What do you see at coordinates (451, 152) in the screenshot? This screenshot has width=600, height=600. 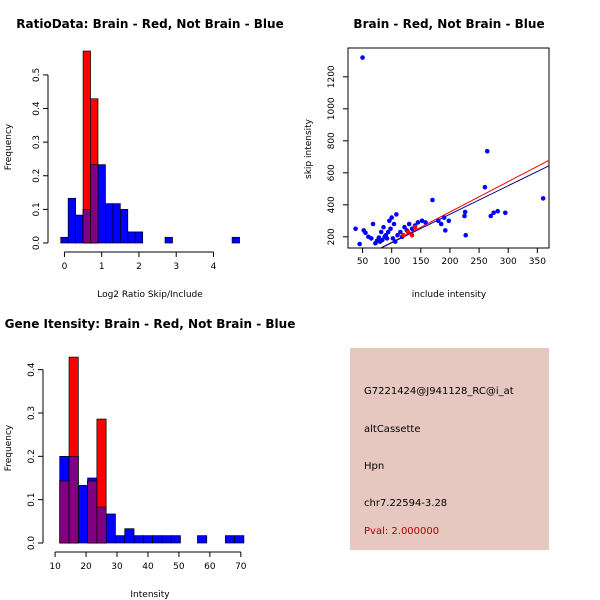 I see `scatter-marks` at bounding box center [451, 152].